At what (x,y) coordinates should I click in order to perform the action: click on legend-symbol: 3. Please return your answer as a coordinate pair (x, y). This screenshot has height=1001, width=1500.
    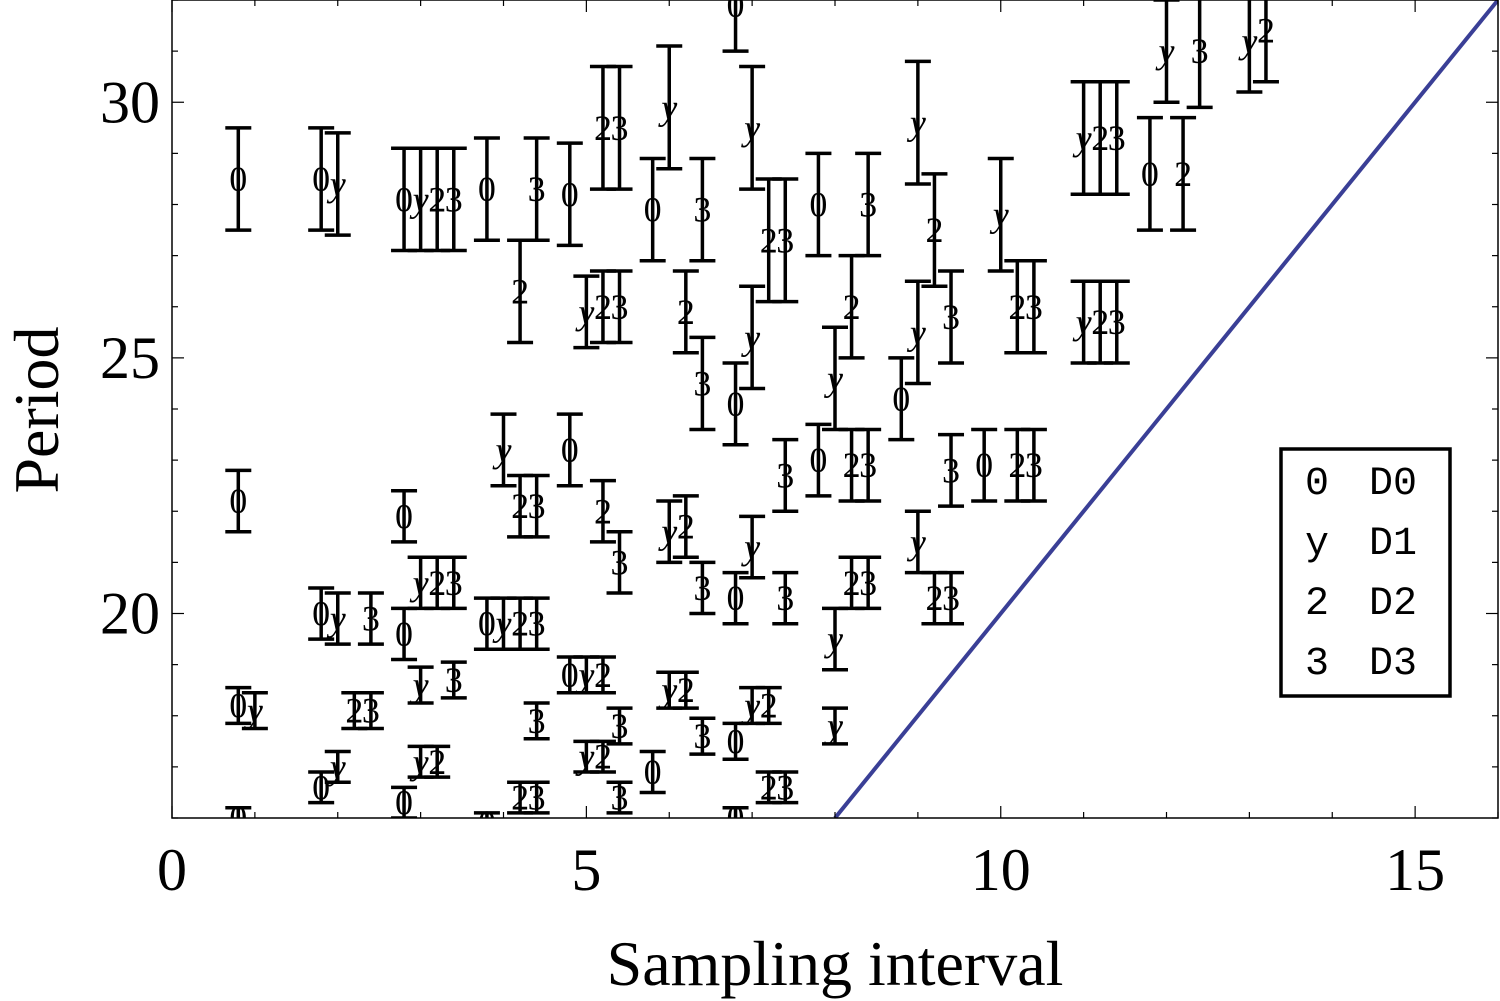
    Looking at the image, I should click on (1317, 664).